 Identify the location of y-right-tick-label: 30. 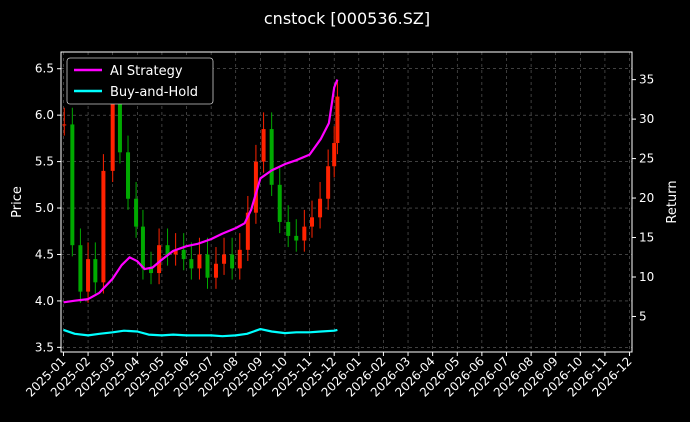
(646, 119).